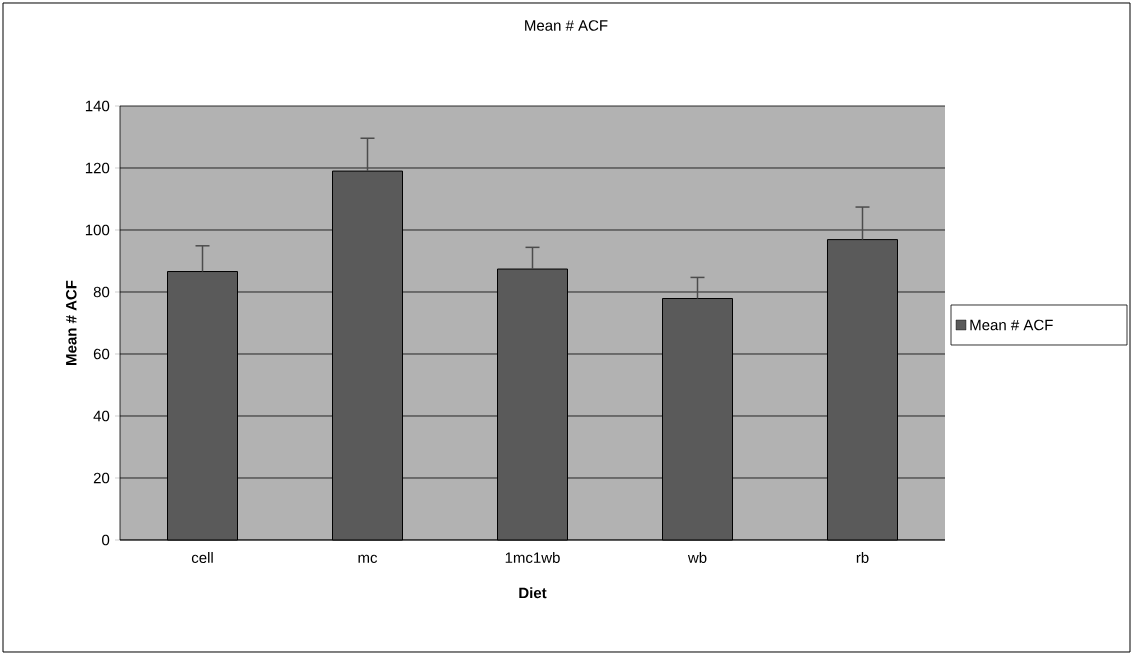 This screenshot has height=655, width=1133. What do you see at coordinates (101, 354) in the screenshot?
I see `y-tick-label: 60` at bounding box center [101, 354].